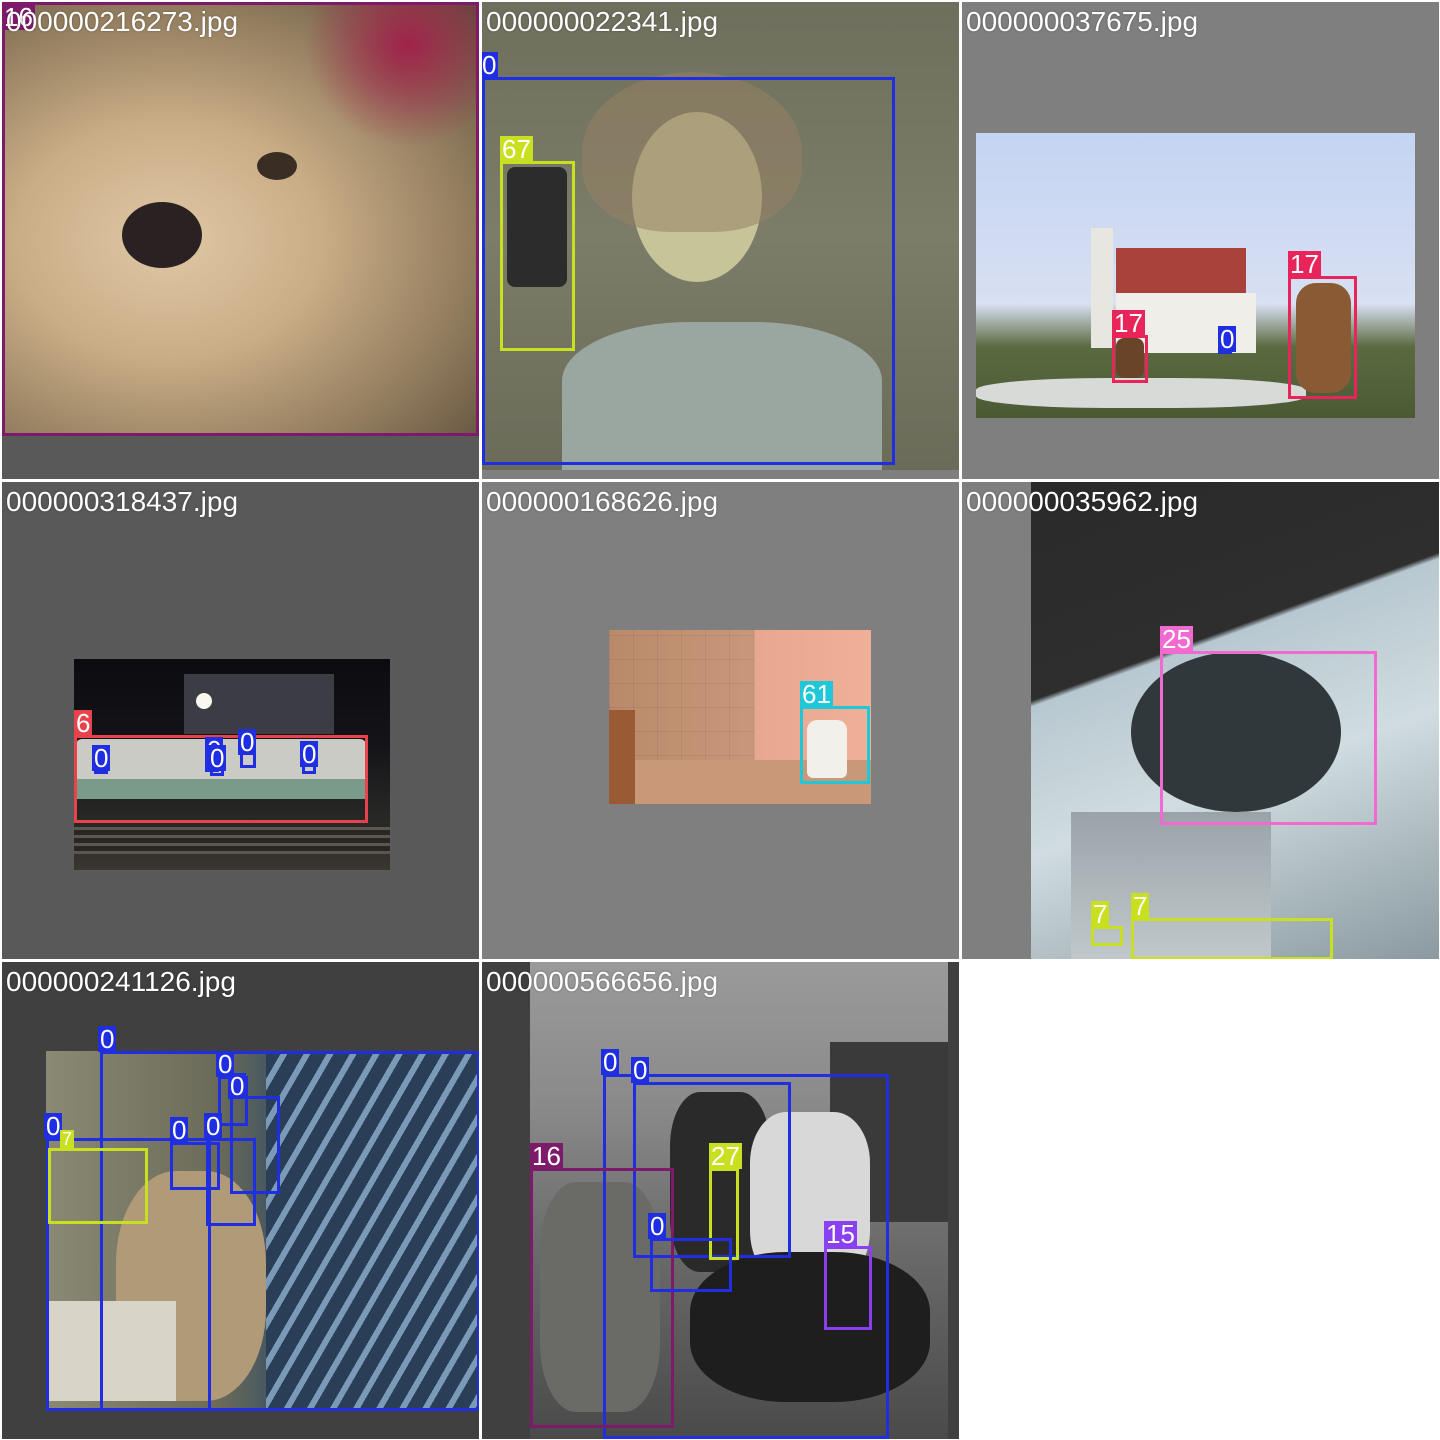 The height and width of the screenshot is (1440, 1440). Describe the element at coordinates (516, 149) in the screenshot. I see `bbox-label: 67` at that location.